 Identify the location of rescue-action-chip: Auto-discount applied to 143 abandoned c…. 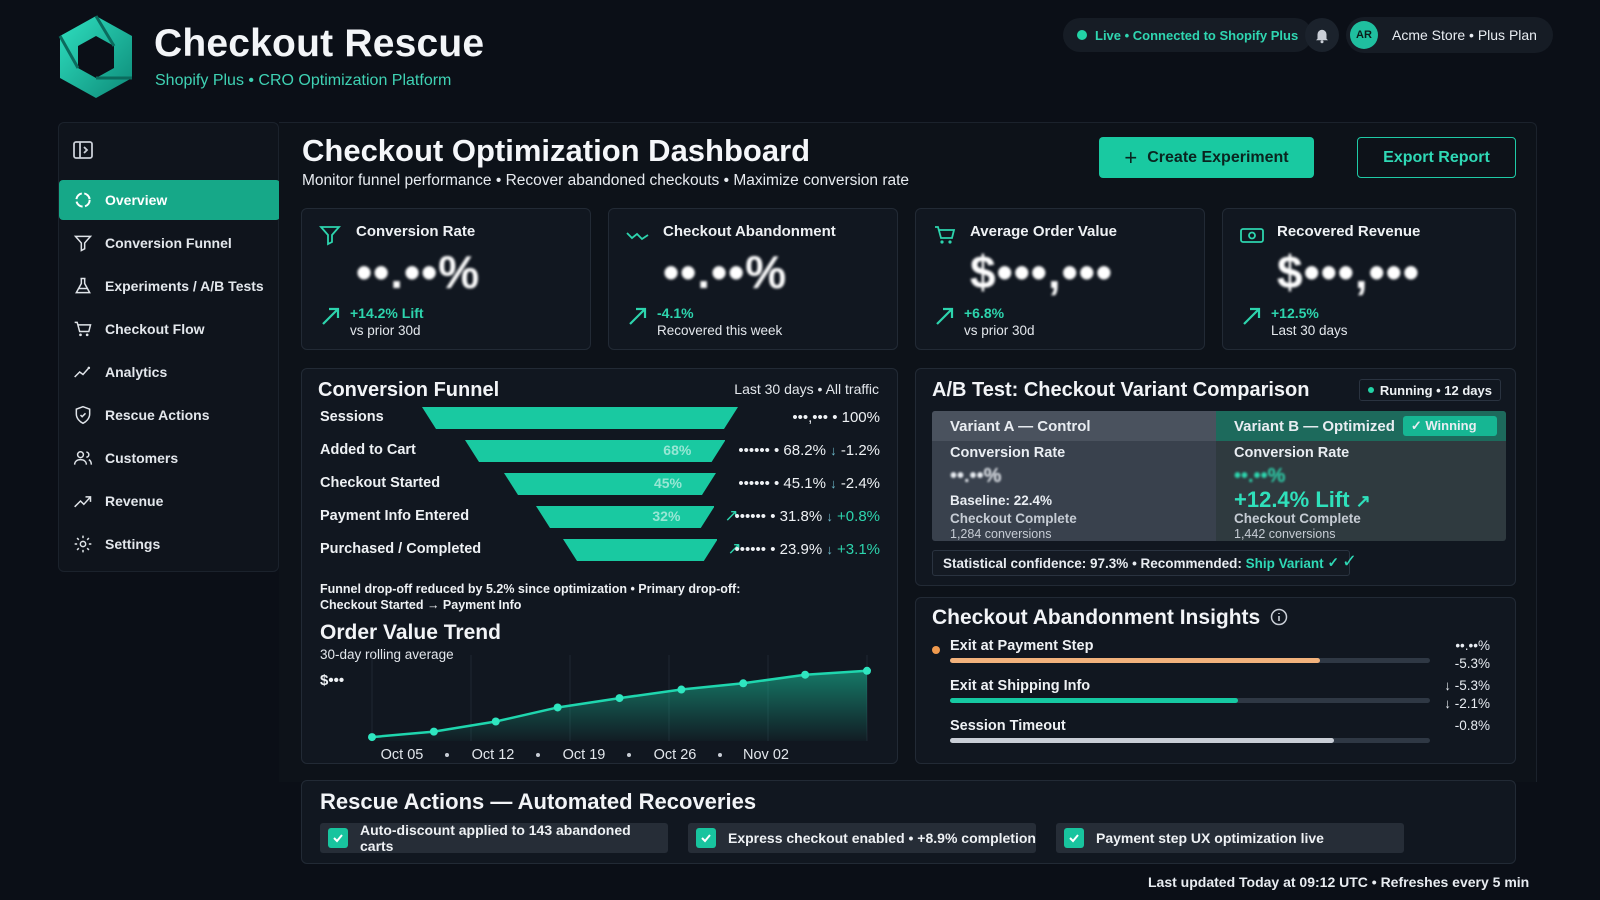
(494, 838).